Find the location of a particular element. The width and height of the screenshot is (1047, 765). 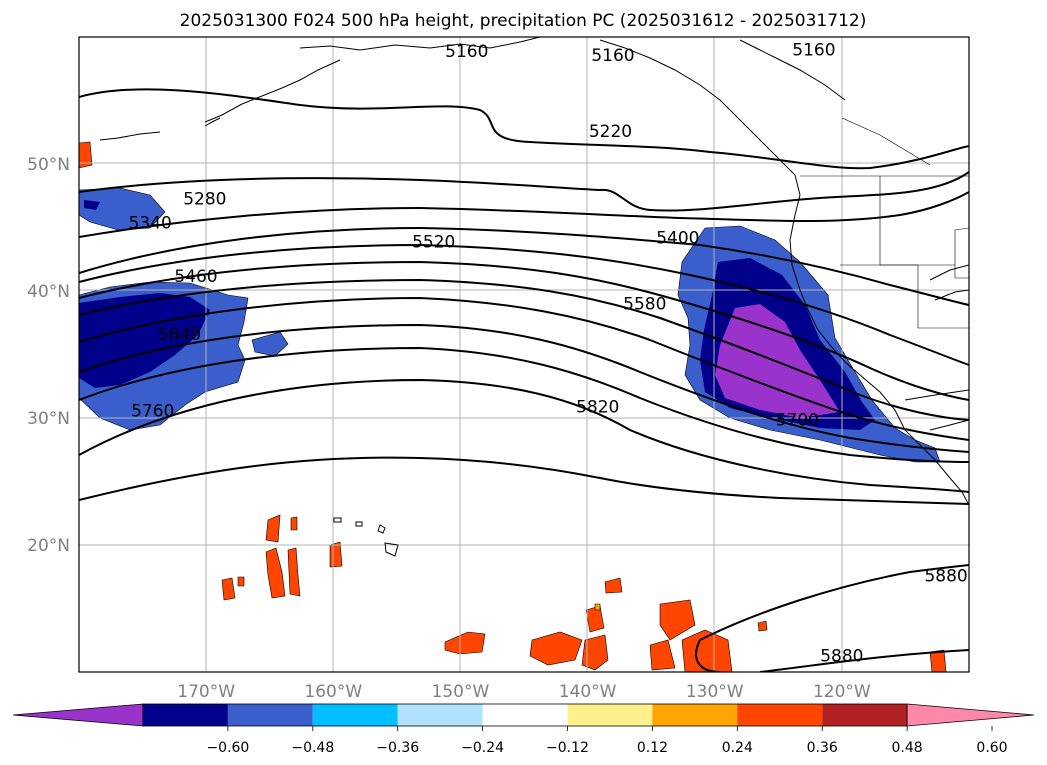

lon-label: 140°W is located at coordinates (588, 692).